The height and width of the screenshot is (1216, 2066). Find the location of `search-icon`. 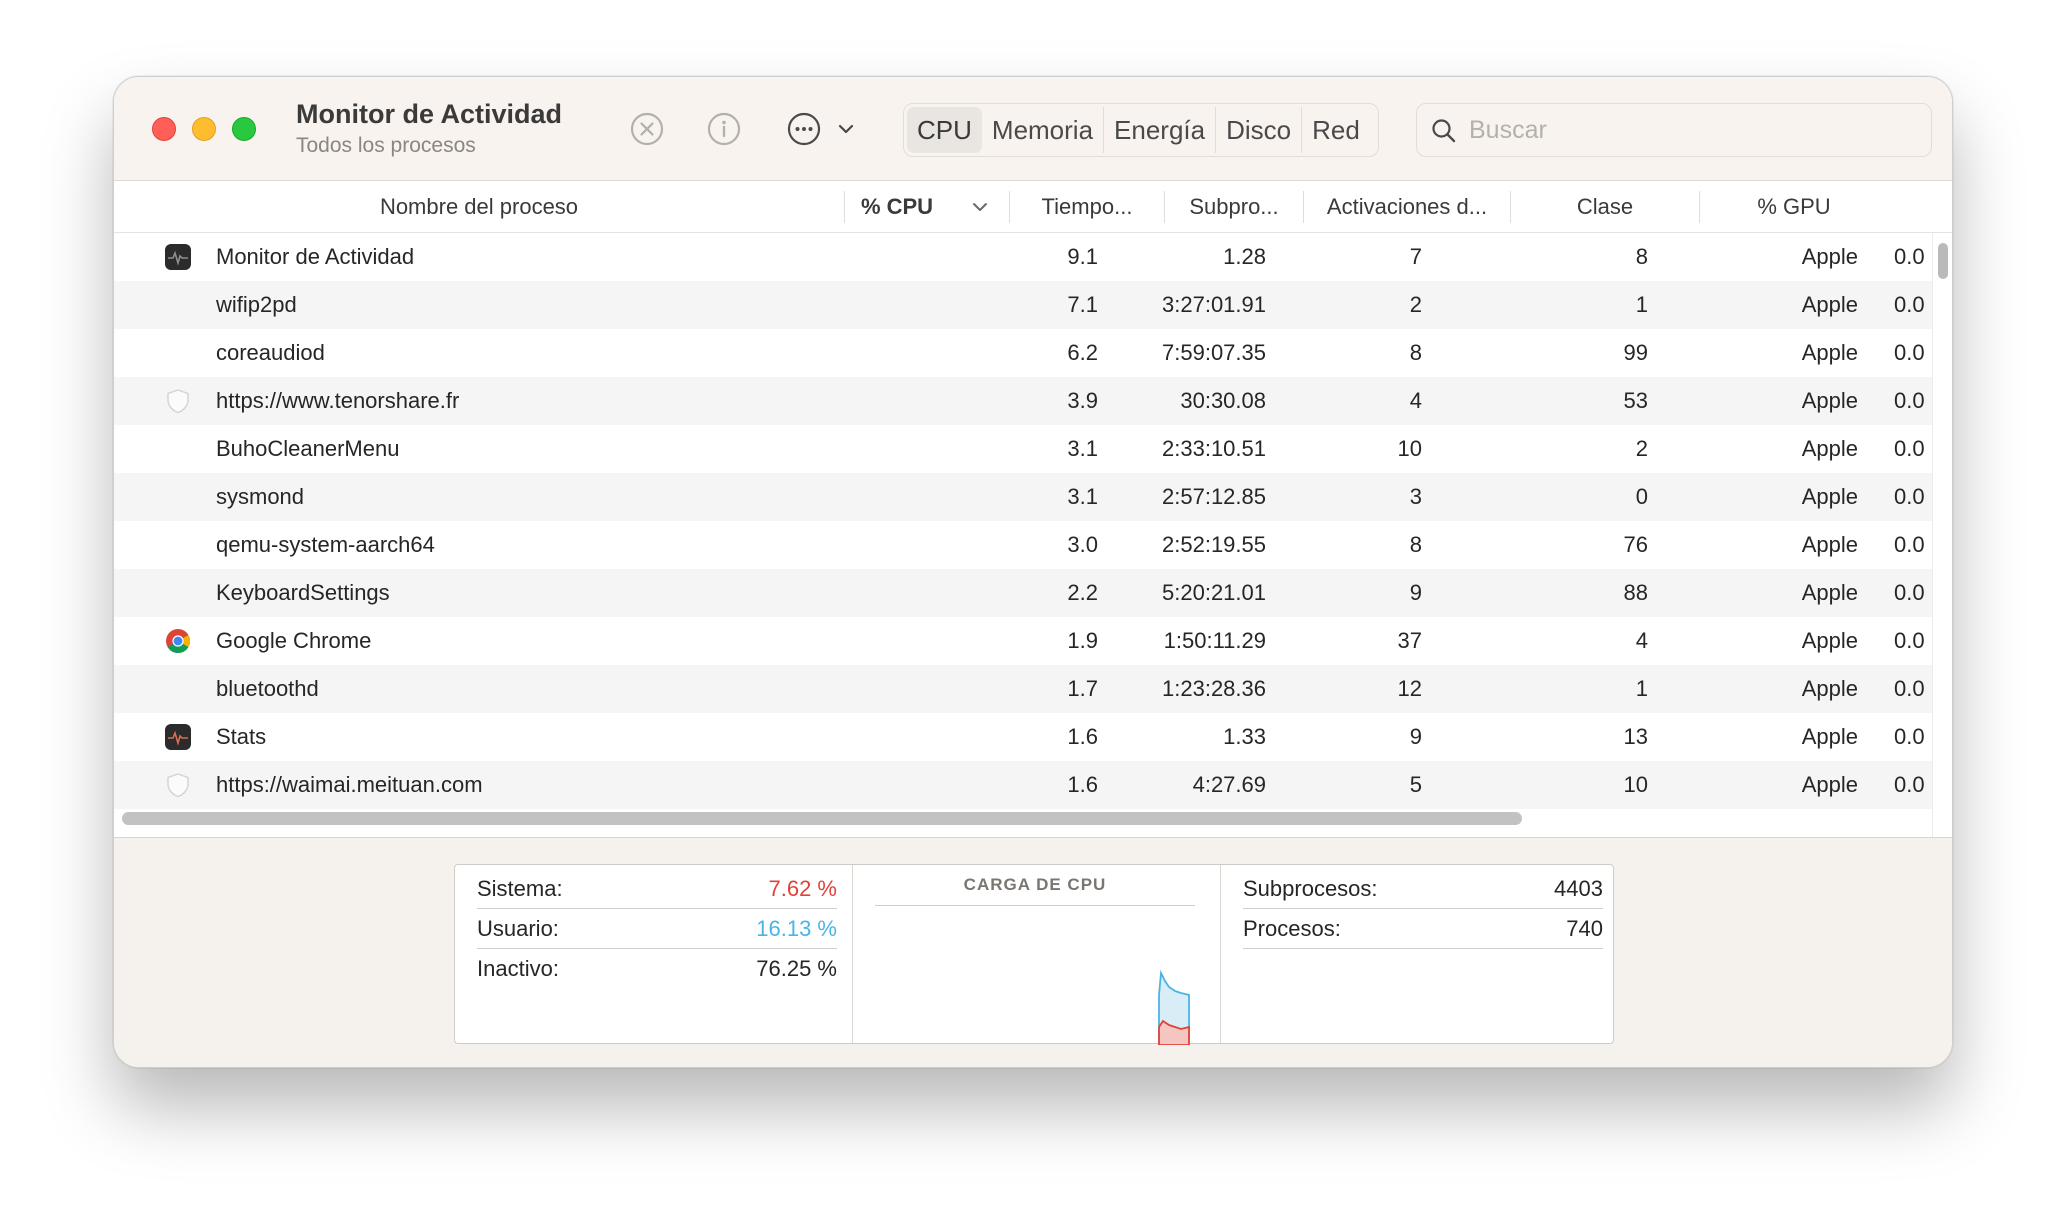

search-icon is located at coordinates (1444, 131).